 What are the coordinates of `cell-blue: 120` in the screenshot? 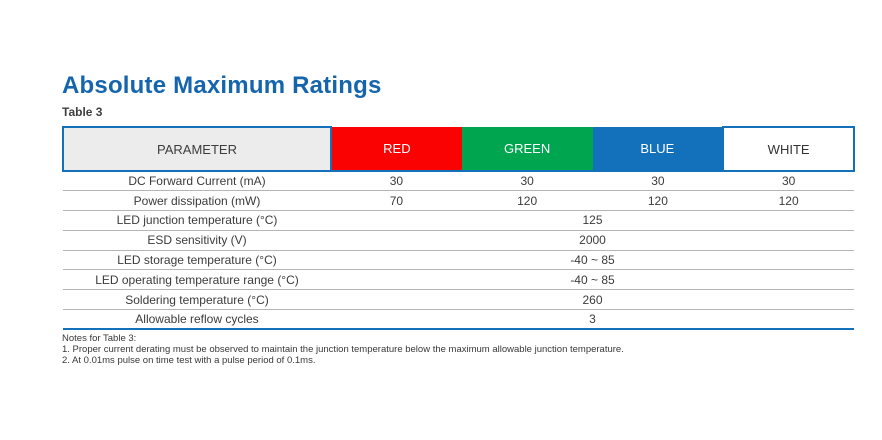 It's located at (658, 201).